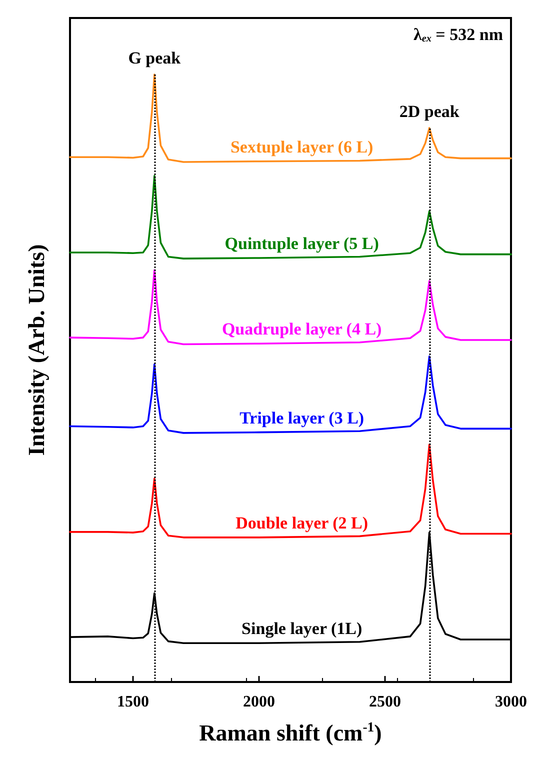 The width and height of the screenshot is (547, 765). Describe the element at coordinates (259, 702) in the screenshot. I see `x-tick-label: 2000` at that location.